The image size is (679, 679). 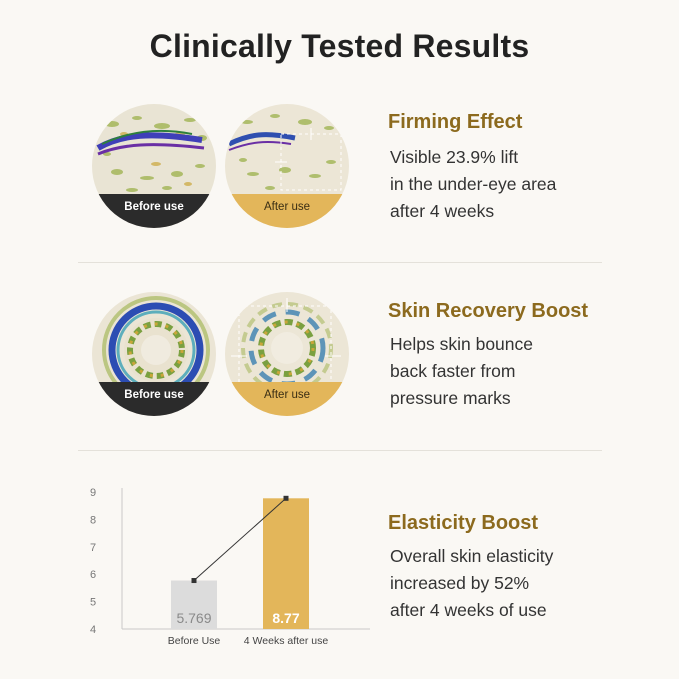 I want to click on before-image-recovery: Before use, so click(x=154, y=354).